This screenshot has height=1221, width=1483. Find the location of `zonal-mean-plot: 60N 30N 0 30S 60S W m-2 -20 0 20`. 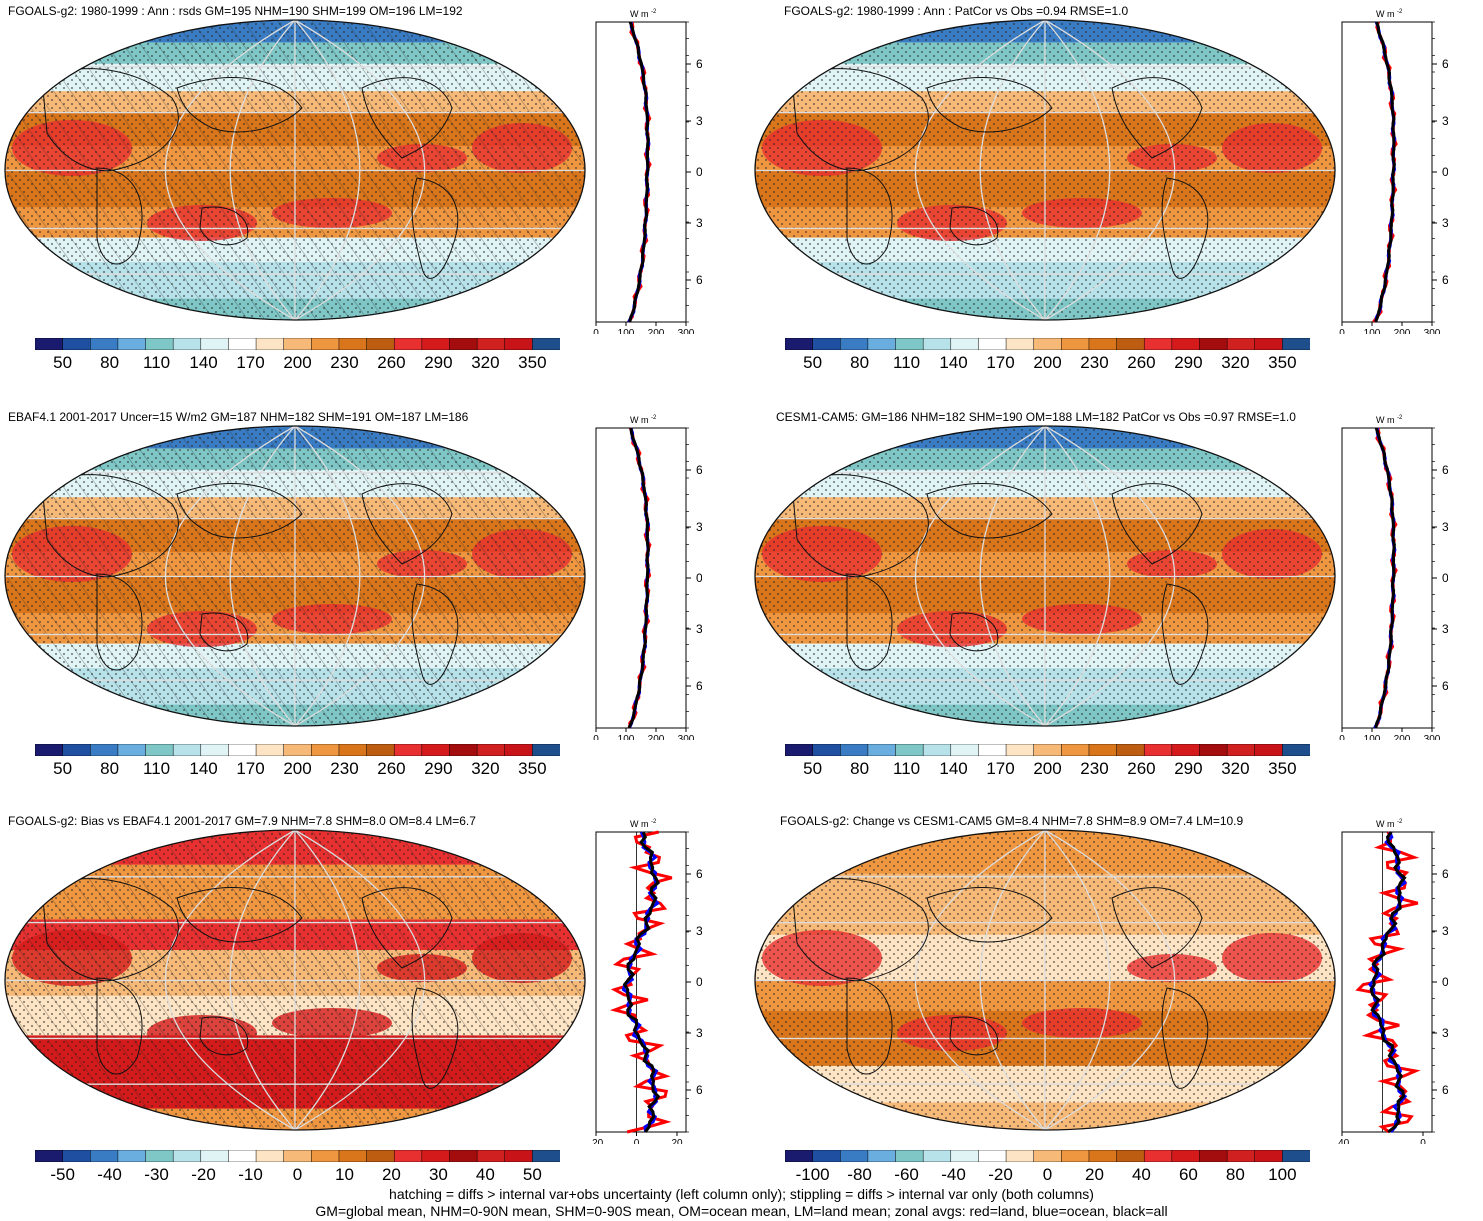

zonal-mean-plot: 60N 30N 0 30S 60S W m-2 -20 0 20 is located at coordinates (647, 981).